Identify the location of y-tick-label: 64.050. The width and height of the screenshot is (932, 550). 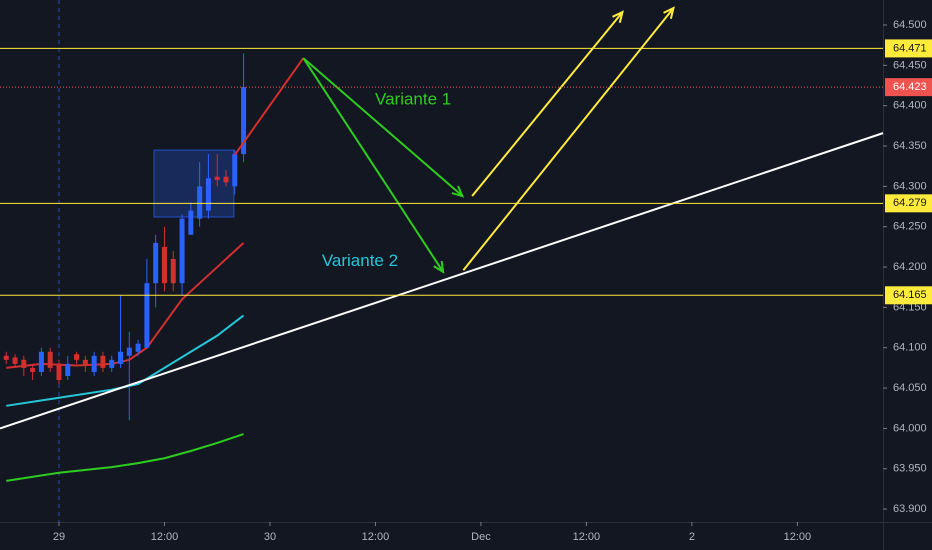
(910, 388).